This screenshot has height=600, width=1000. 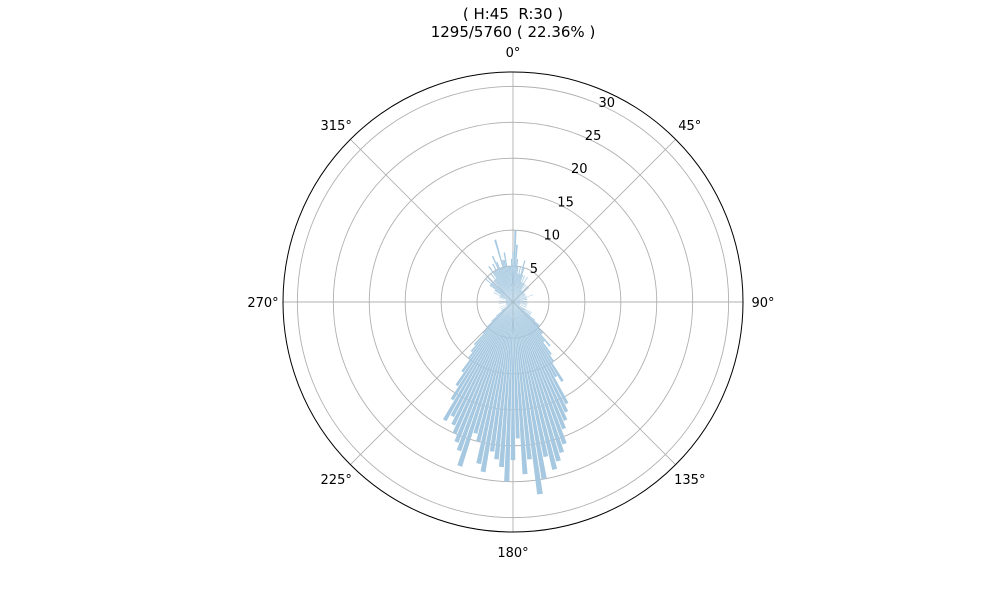 What do you see at coordinates (512, 553) in the screenshot?
I see `theta-tick-label: 180°` at bounding box center [512, 553].